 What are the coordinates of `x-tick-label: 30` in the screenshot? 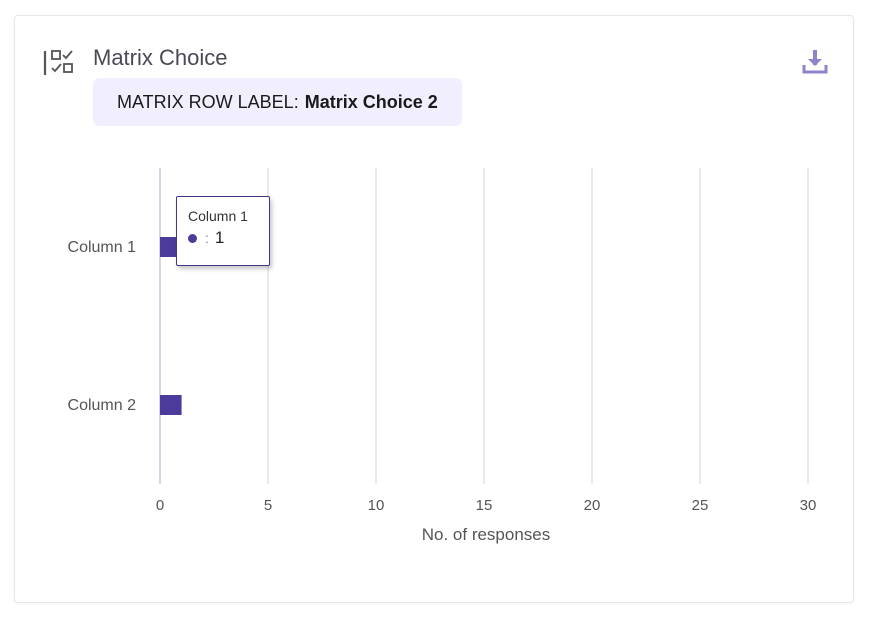 It's located at (808, 505).